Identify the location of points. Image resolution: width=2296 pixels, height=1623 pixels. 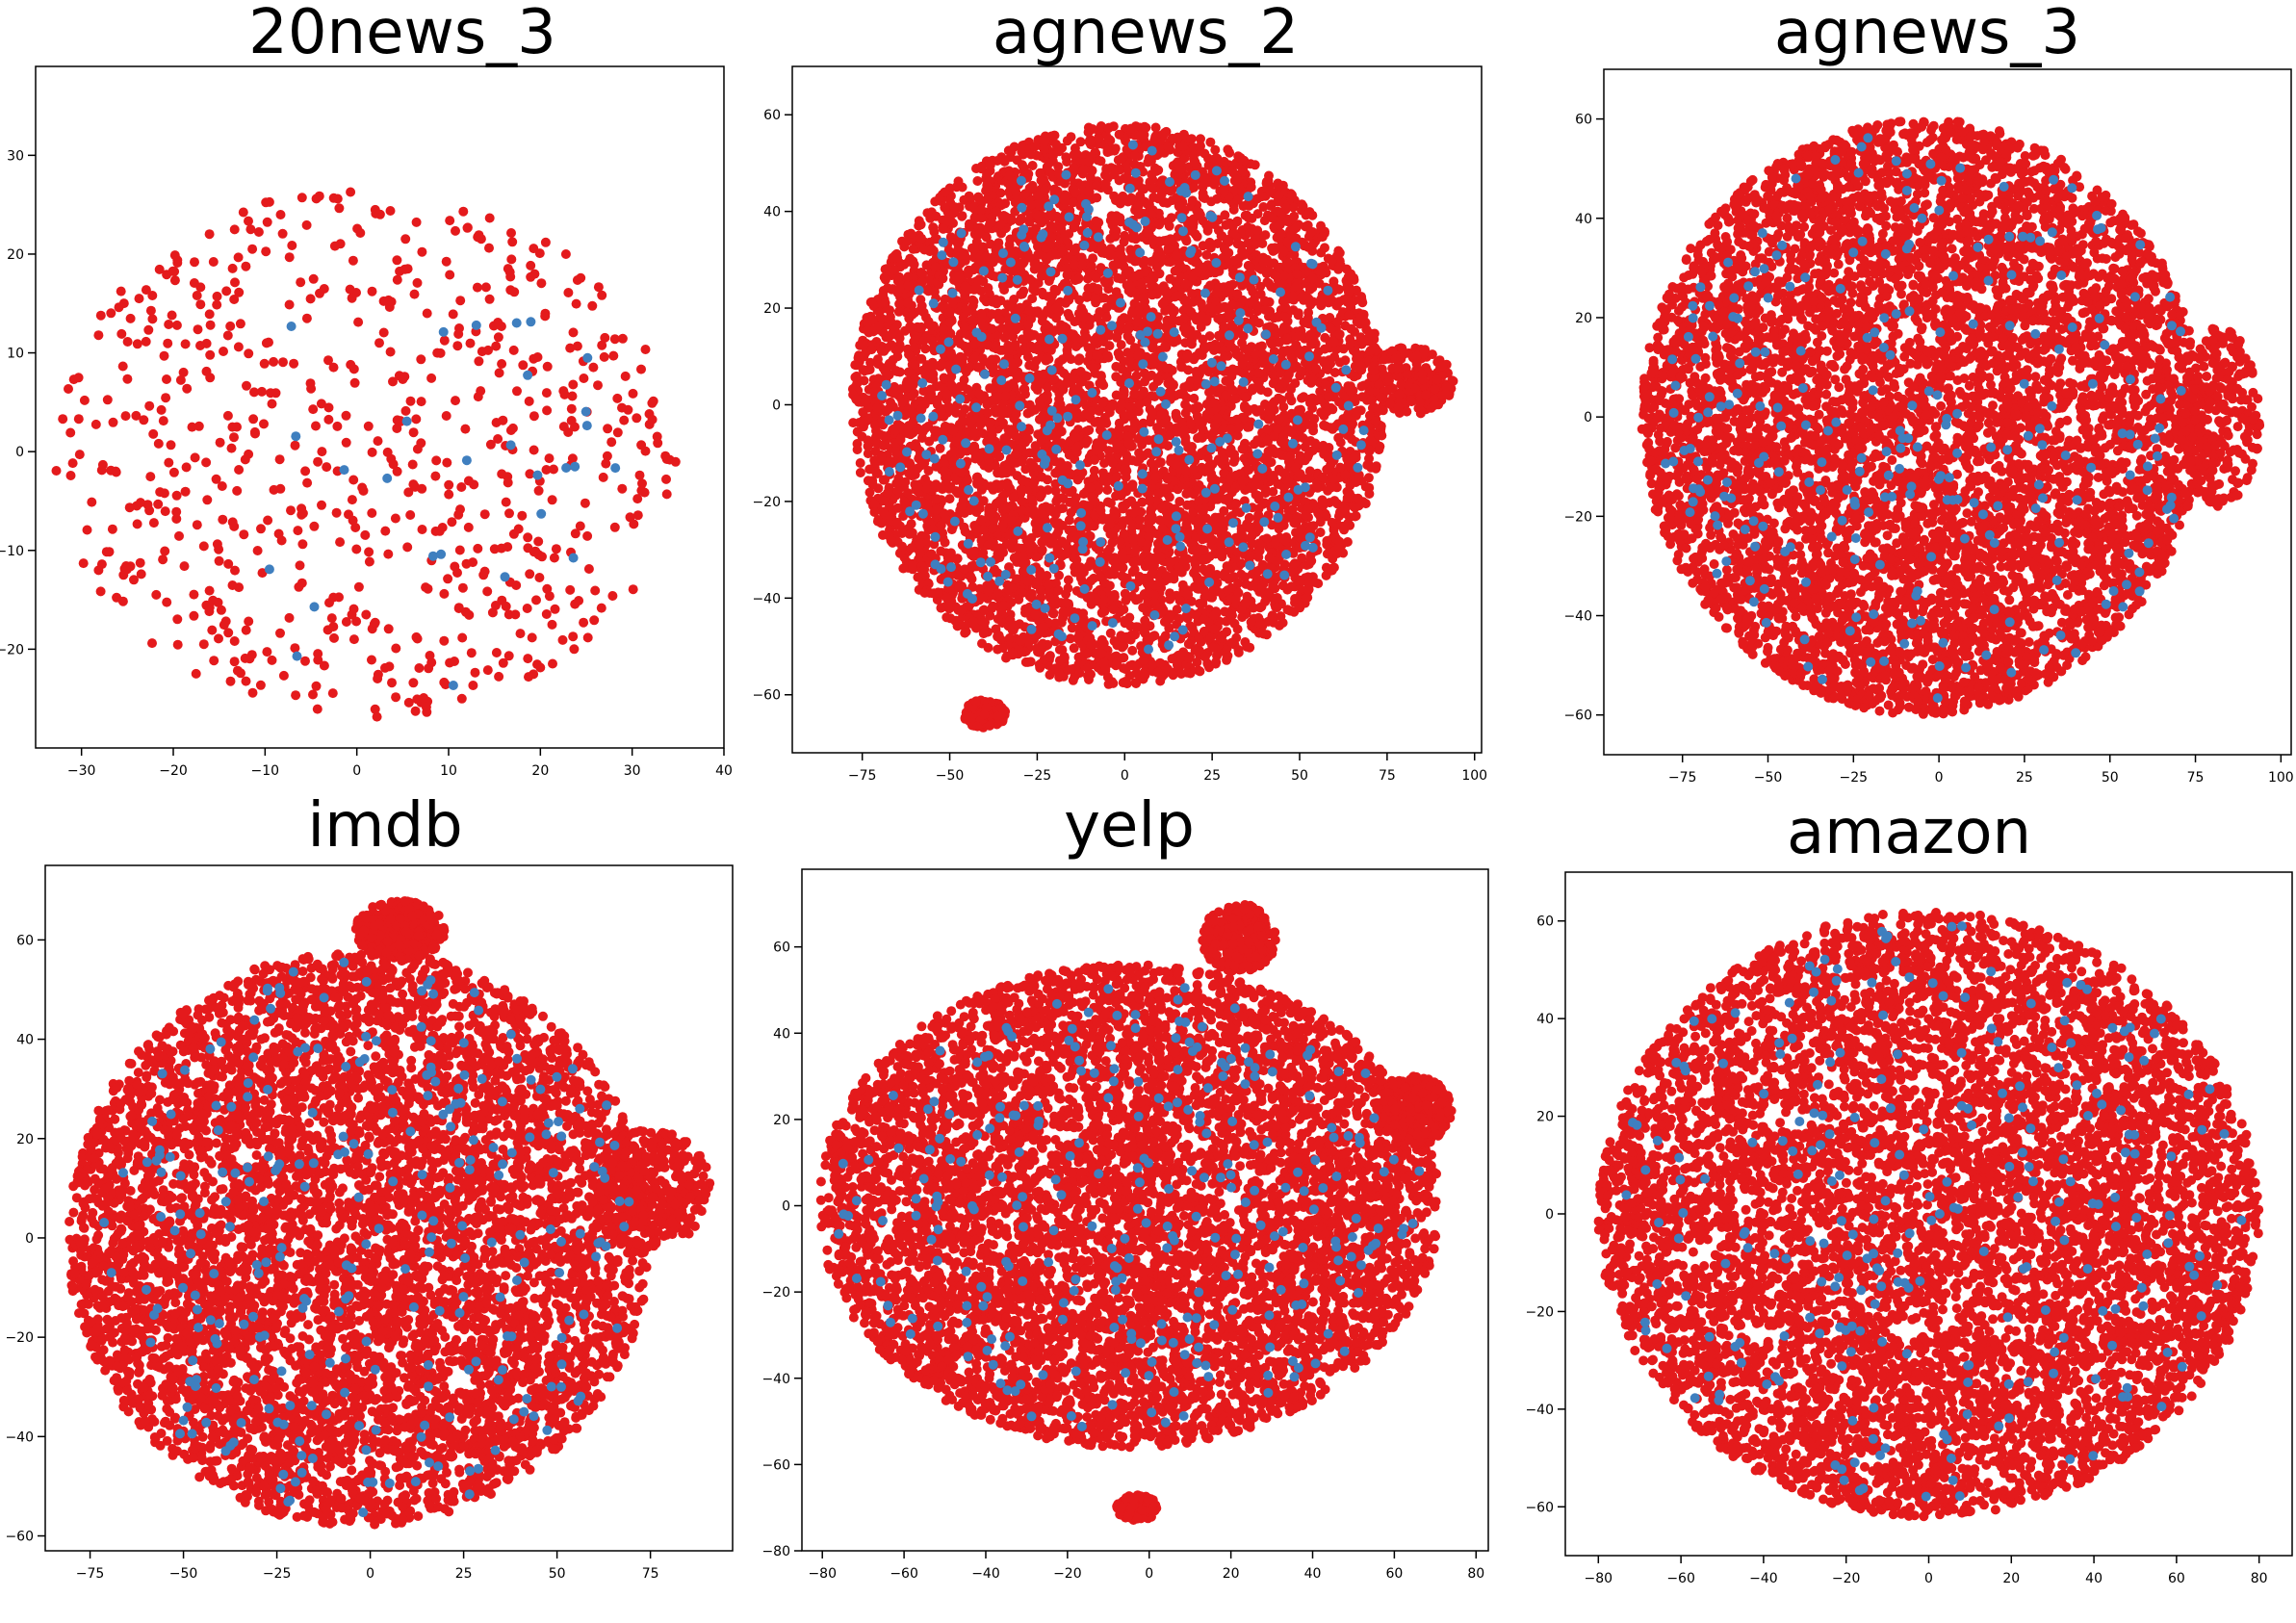
(366, 455).